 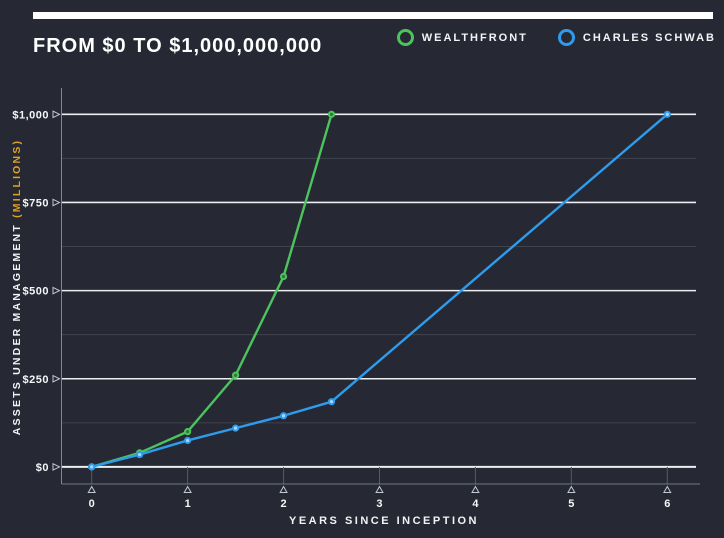 What do you see at coordinates (475, 504) in the screenshot?
I see `x-tick-label: 4` at bounding box center [475, 504].